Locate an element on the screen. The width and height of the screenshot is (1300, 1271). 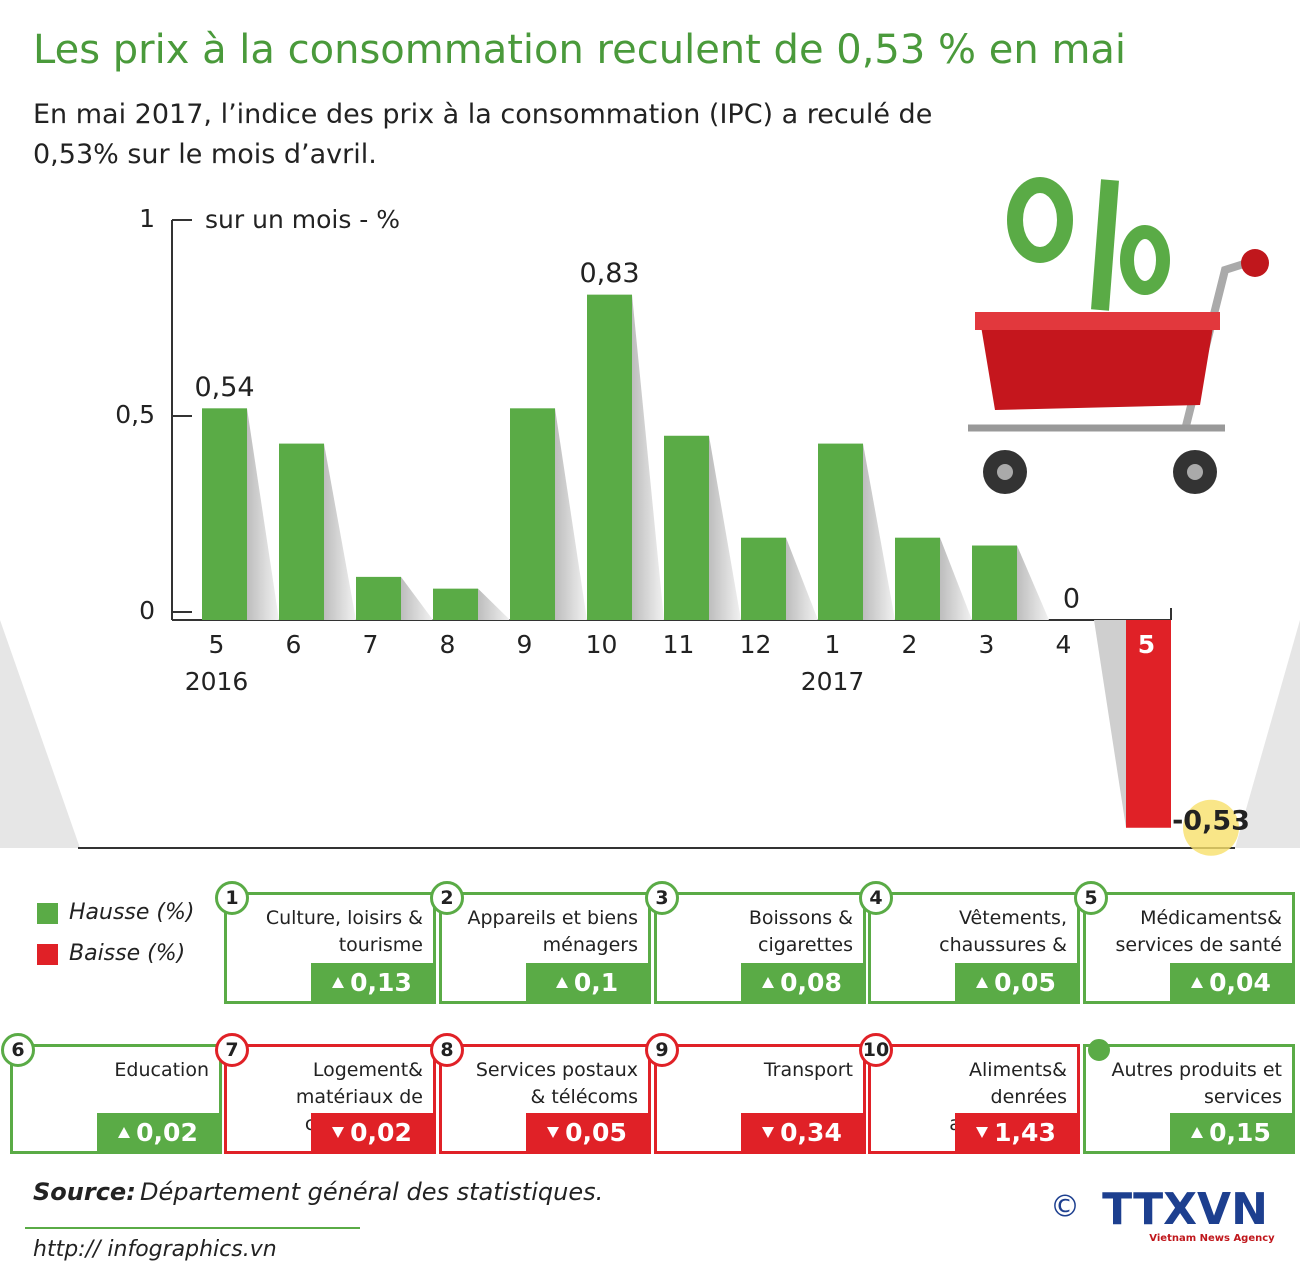
category-value: 0,1 is located at coordinates (587, 982).